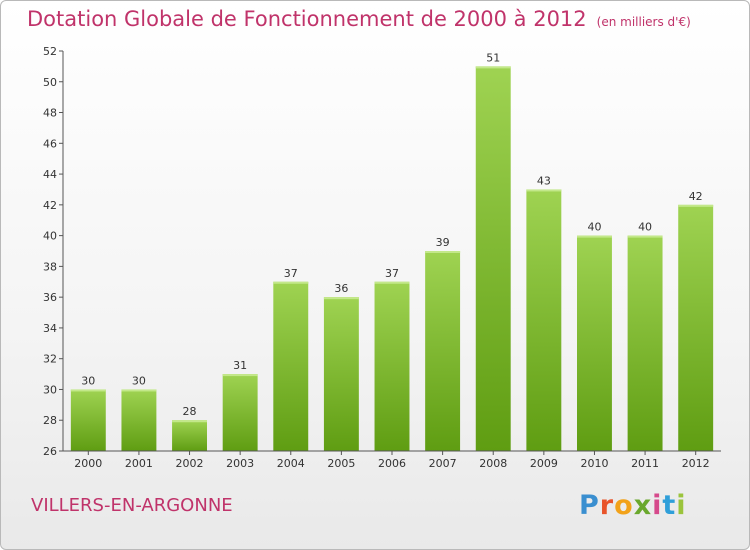 The width and height of the screenshot is (750, 550). I want to click on x-tick-label: 2006, so click(392, 463).